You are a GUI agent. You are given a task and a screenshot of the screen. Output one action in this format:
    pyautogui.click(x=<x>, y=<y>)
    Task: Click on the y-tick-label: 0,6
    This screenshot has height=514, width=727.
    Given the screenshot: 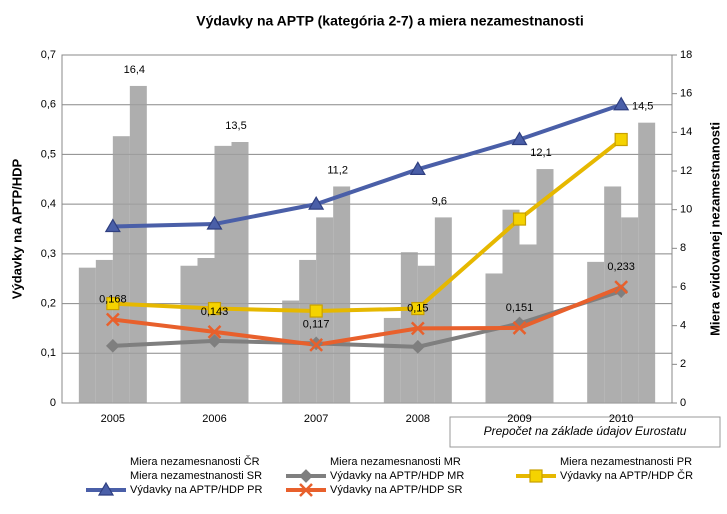 What is the action you would take?
    pyautogui.click(x=48, y=105)
    